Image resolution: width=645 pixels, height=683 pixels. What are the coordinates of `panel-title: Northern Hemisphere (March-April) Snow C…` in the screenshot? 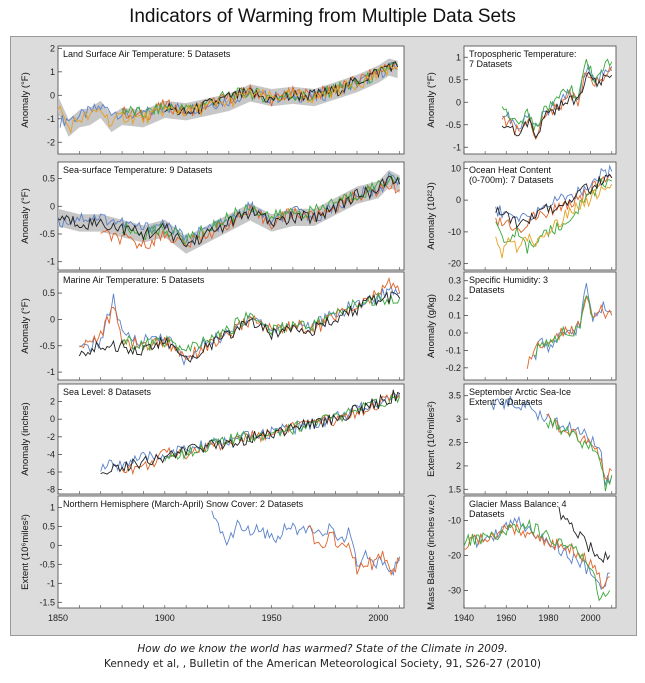 It's located at (183, 504).